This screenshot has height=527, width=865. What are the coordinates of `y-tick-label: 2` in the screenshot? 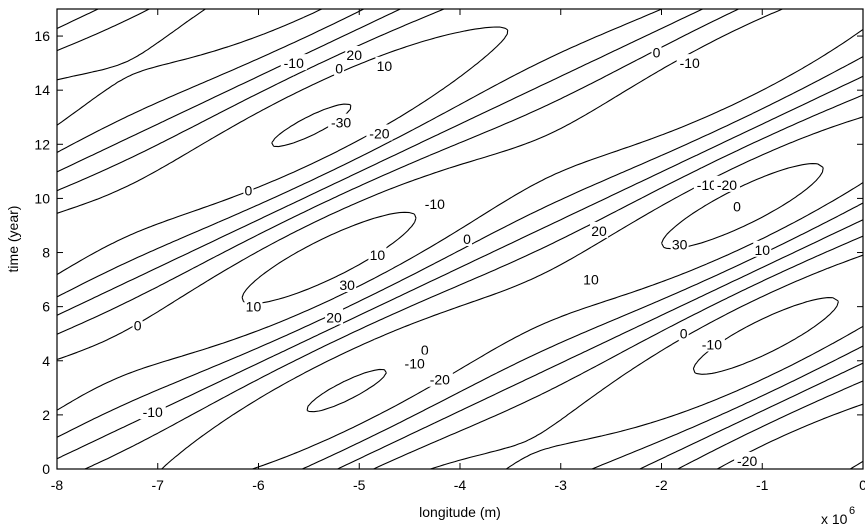 It's located at (46, 415).